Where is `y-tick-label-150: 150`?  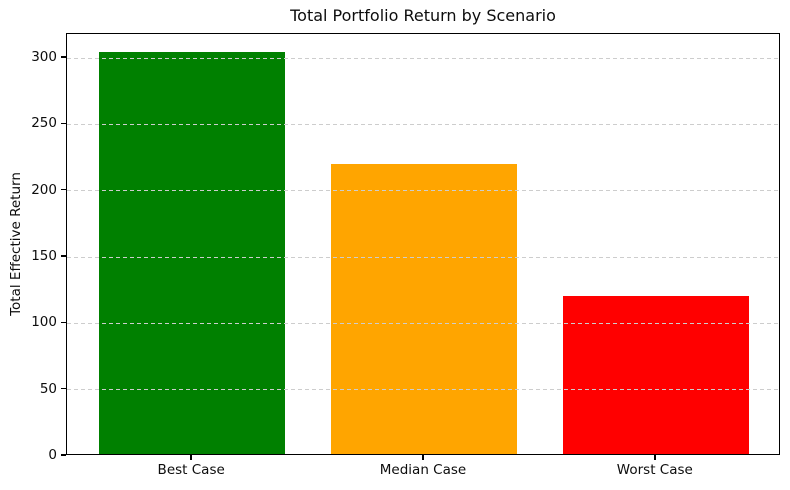 y-tick-label-150: 150 is located at coordinates (44, 256).